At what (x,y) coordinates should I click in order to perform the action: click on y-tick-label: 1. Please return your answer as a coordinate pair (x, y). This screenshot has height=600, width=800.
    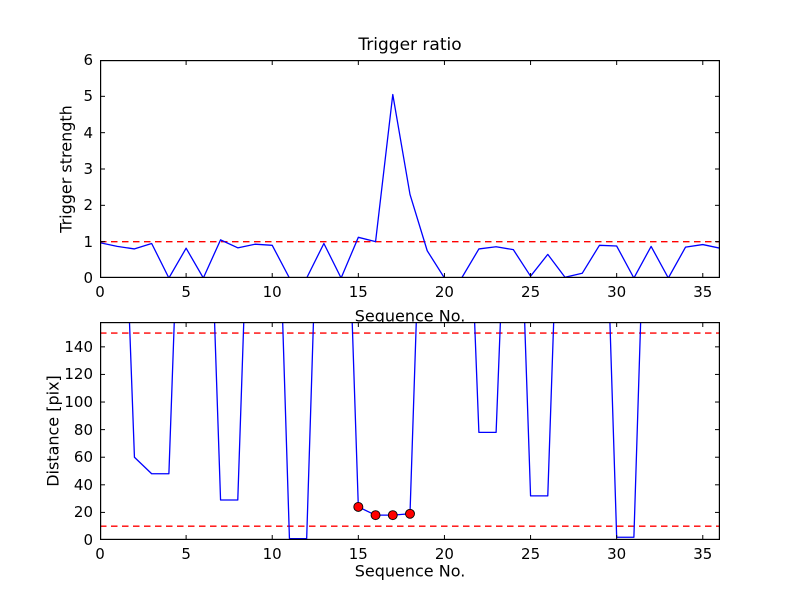
    Looking at the image, I should click on (88, 241).